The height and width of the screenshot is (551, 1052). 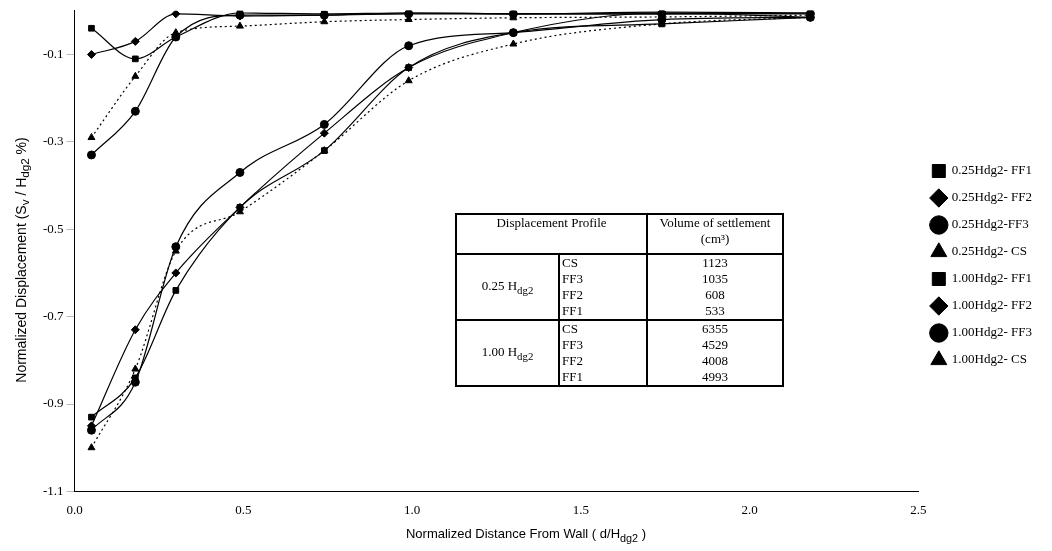 What do you see at coordinates (715, 310) in the screenshot?
I see `annotation: 533` at bounding box center [715, 310].